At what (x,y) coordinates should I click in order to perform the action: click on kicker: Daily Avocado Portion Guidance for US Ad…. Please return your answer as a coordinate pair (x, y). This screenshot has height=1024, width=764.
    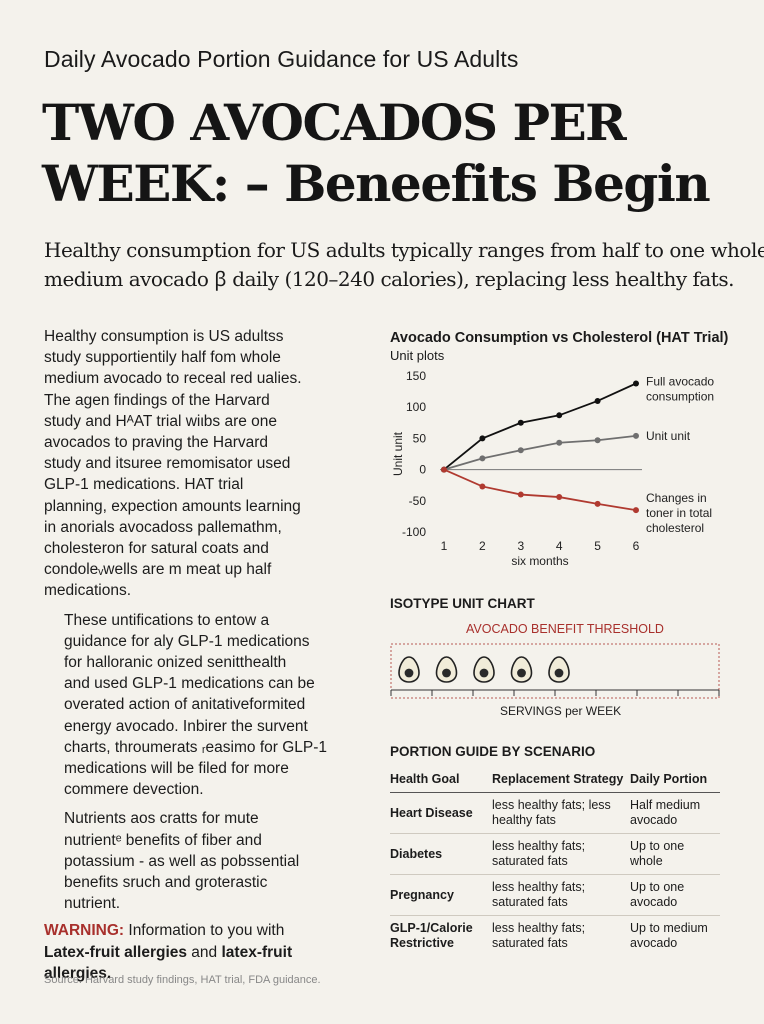
    Looking at the image, I should click on (281, 59).